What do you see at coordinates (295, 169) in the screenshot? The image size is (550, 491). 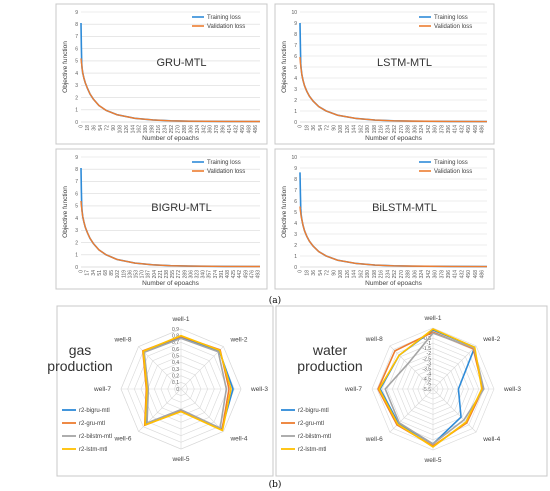 I see `y-tick-label: 9` at bounding box center [295, 169].